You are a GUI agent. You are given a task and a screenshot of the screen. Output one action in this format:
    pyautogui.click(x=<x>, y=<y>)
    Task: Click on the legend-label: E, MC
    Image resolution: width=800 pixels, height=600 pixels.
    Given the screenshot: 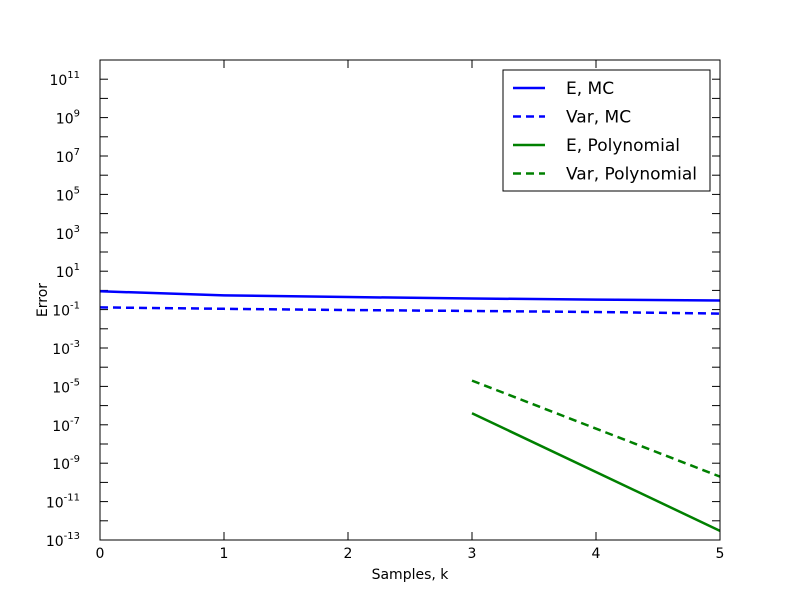 What is the action you would take?
    pyautogui.click(x=590, y=89)
    